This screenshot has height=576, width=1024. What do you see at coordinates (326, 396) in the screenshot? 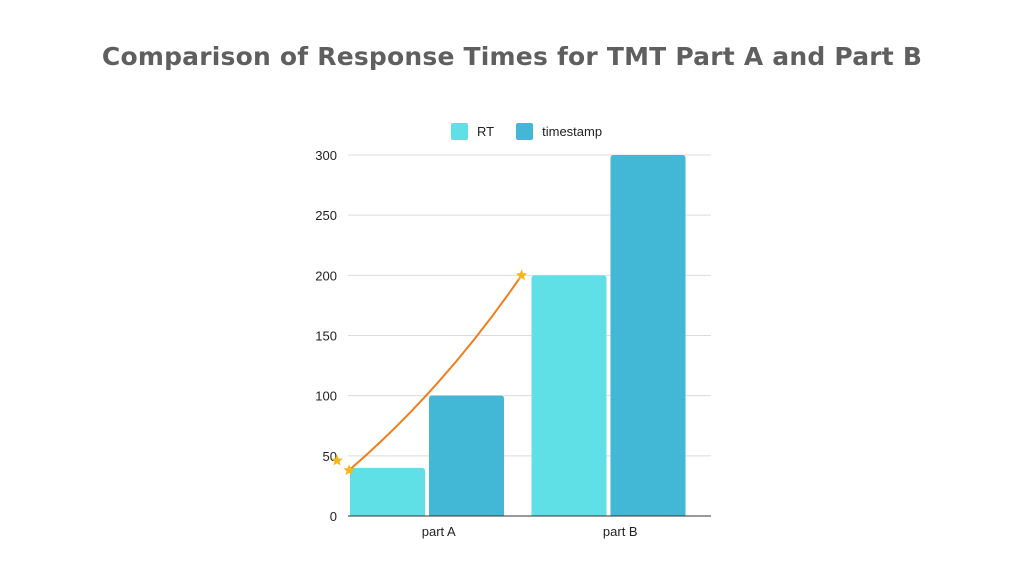
I see `y-tick-label-100: 100` at bounding box center [326, 396].